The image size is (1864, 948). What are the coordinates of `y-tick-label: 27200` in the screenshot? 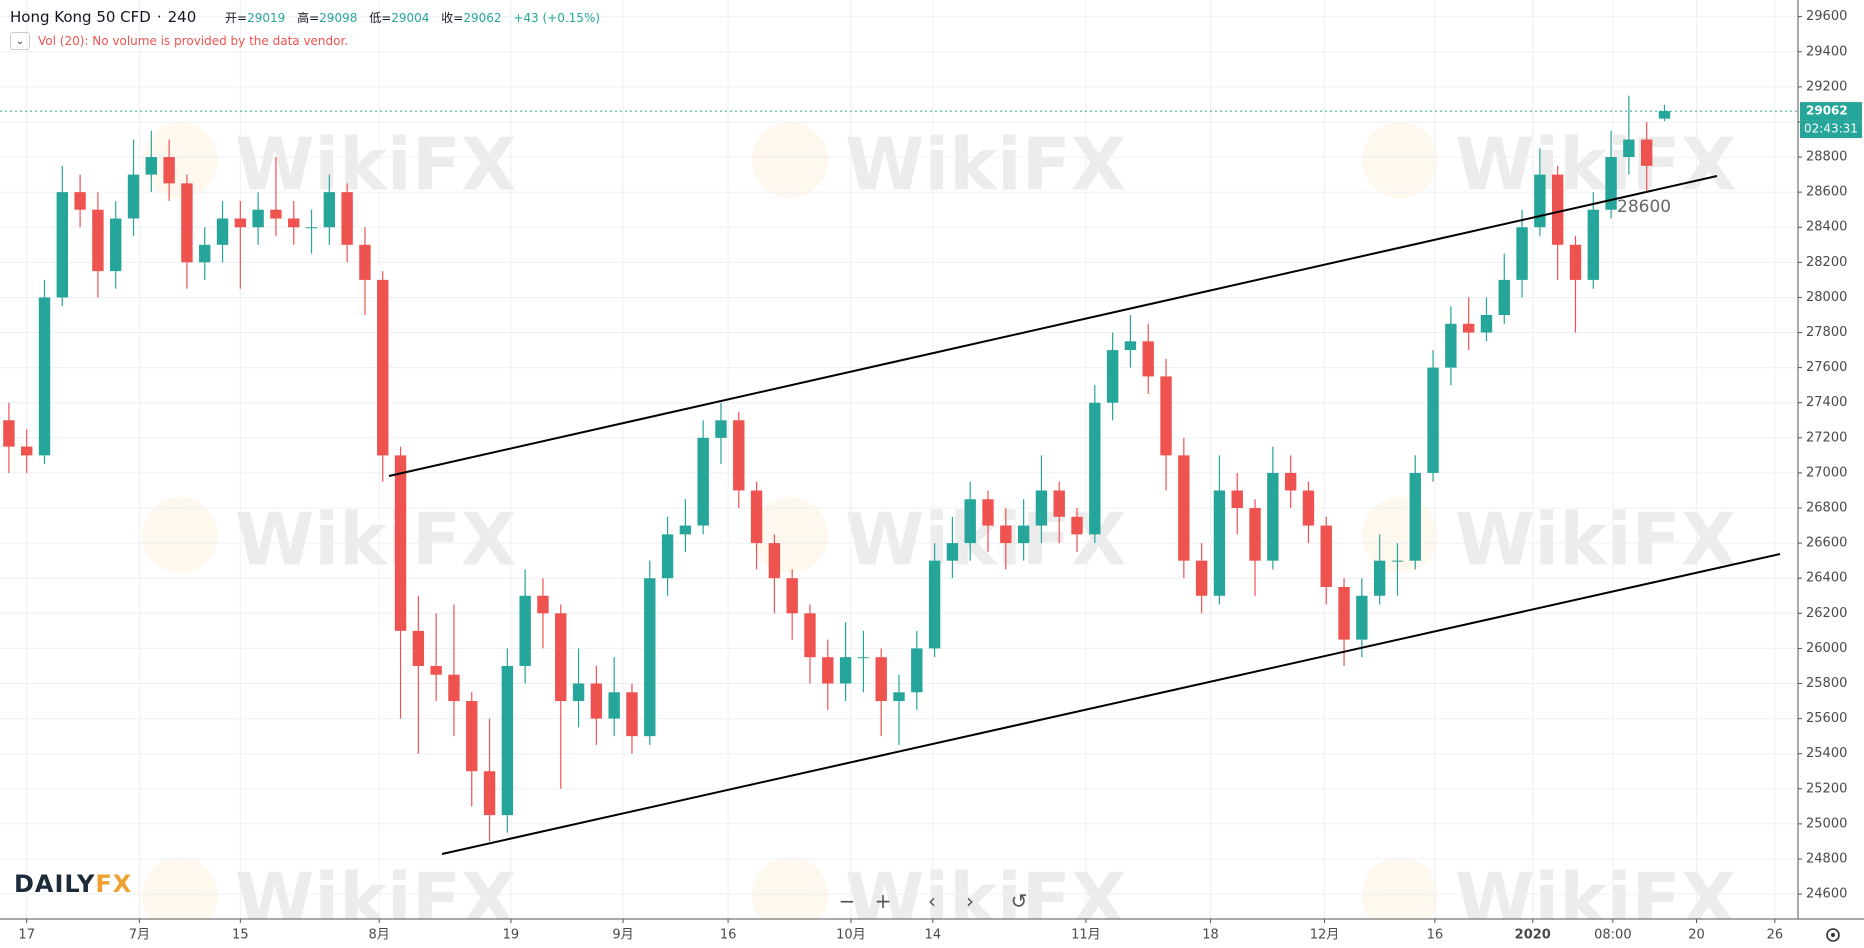 It's located at (1826, 437).